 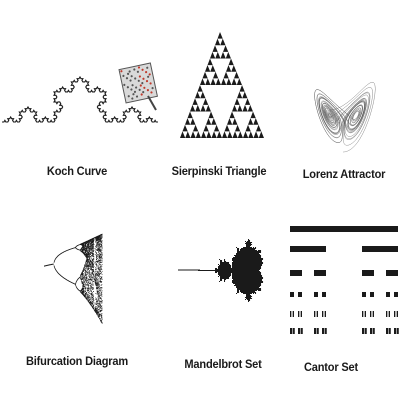 What do you see at coordinates (138, 83) in the screenshot?
I see `koch-zoom-inset` at bounding box center [138, 83].